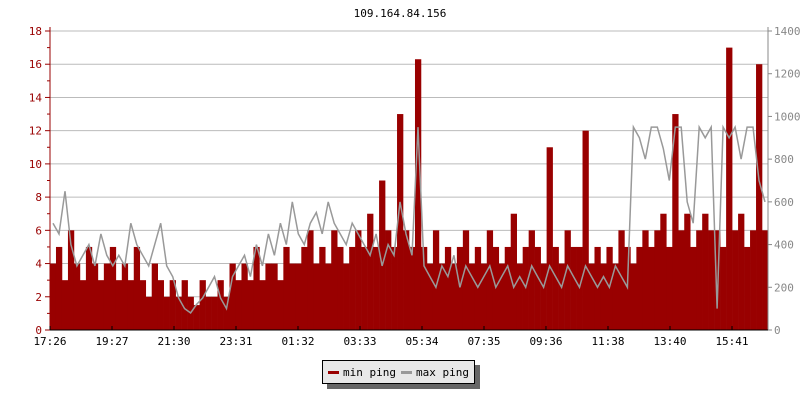  Describe the element at coordinates (297, 341) in the screenshot. I see `x-tick-label: 01:32` at that location.